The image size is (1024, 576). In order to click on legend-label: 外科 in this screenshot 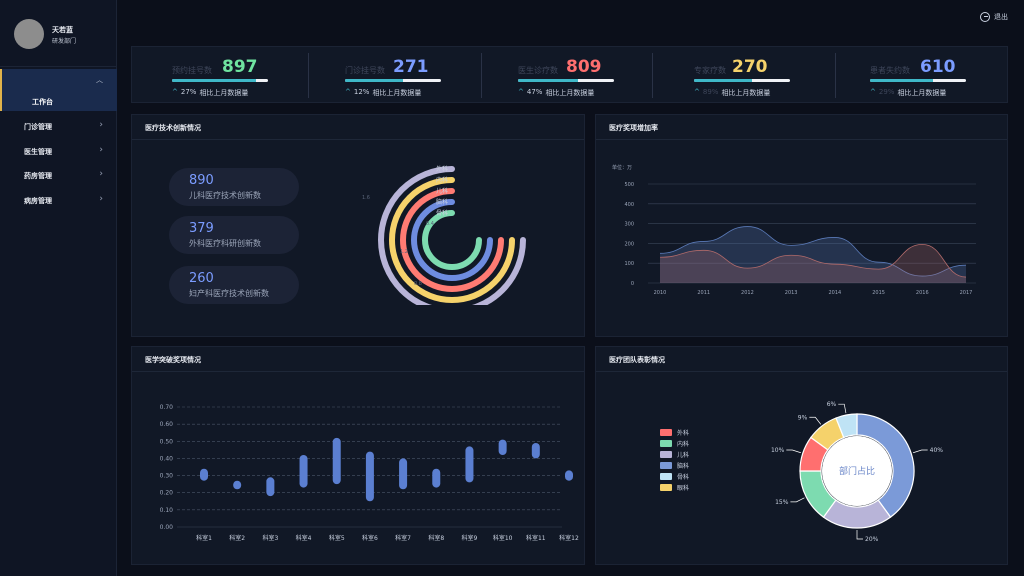, I will do `click(683, 433)`.